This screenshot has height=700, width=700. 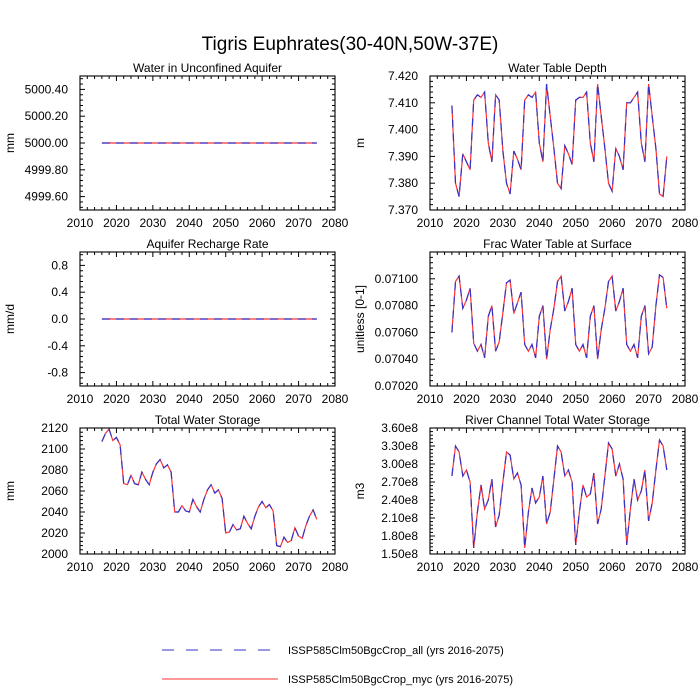 I want to click on y-tick-label: 0.07020, so click(x=397, y=386).